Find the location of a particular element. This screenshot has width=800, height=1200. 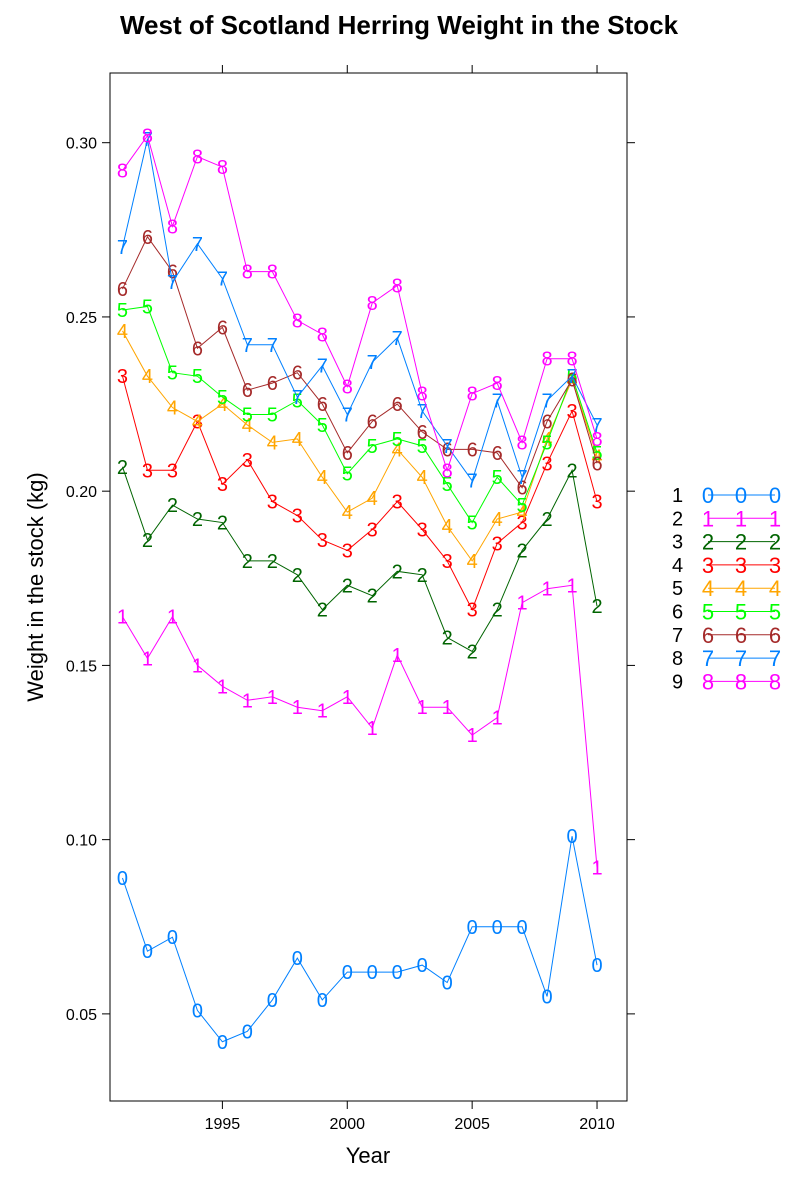

legend-label: 6 is located at coordinates (677, 613).